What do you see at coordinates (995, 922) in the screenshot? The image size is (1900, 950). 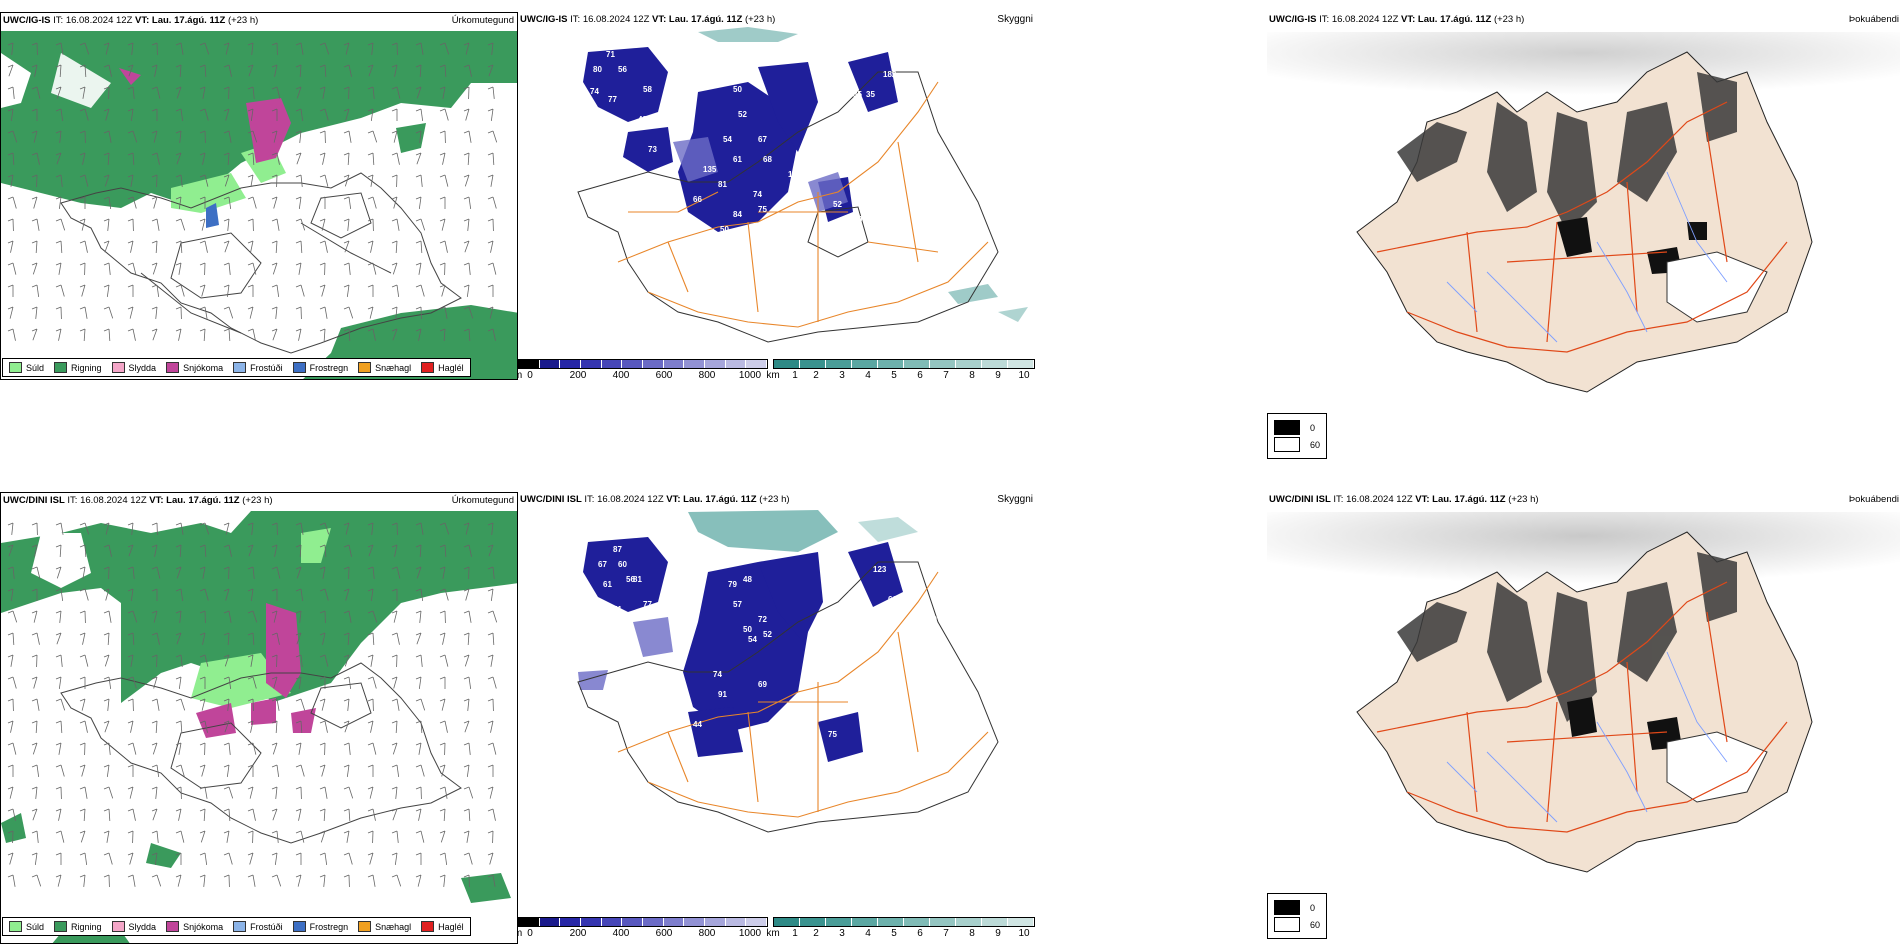 I see `cloud-km-color-cell` at bounding box center [995, 922].